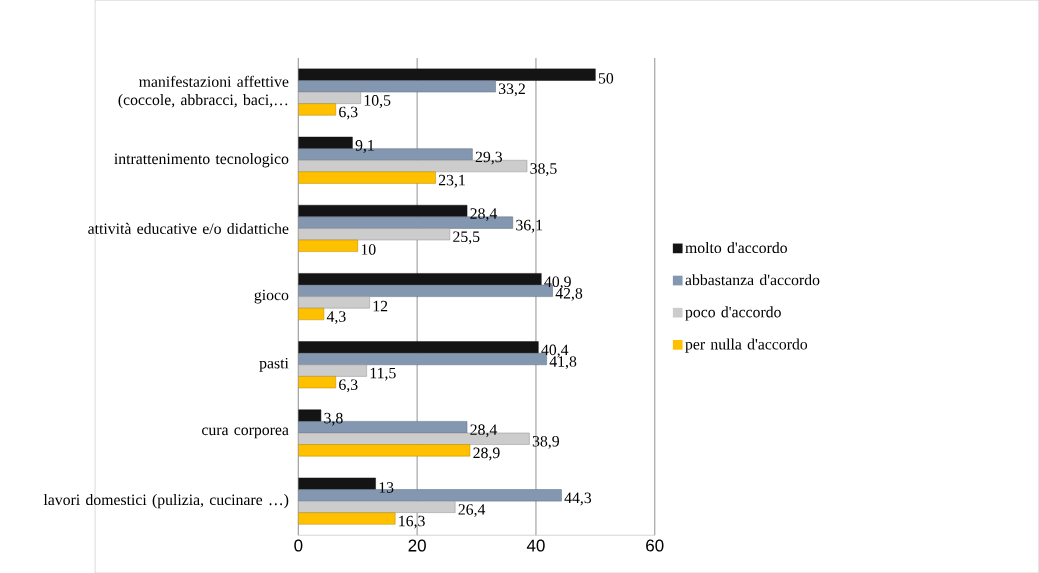 Image resolution: width=1039 pixels, height=573 pixels. Describe the element at coordinates (511, 90) in the screenshot. I see `data-label: 33,2` at that location.